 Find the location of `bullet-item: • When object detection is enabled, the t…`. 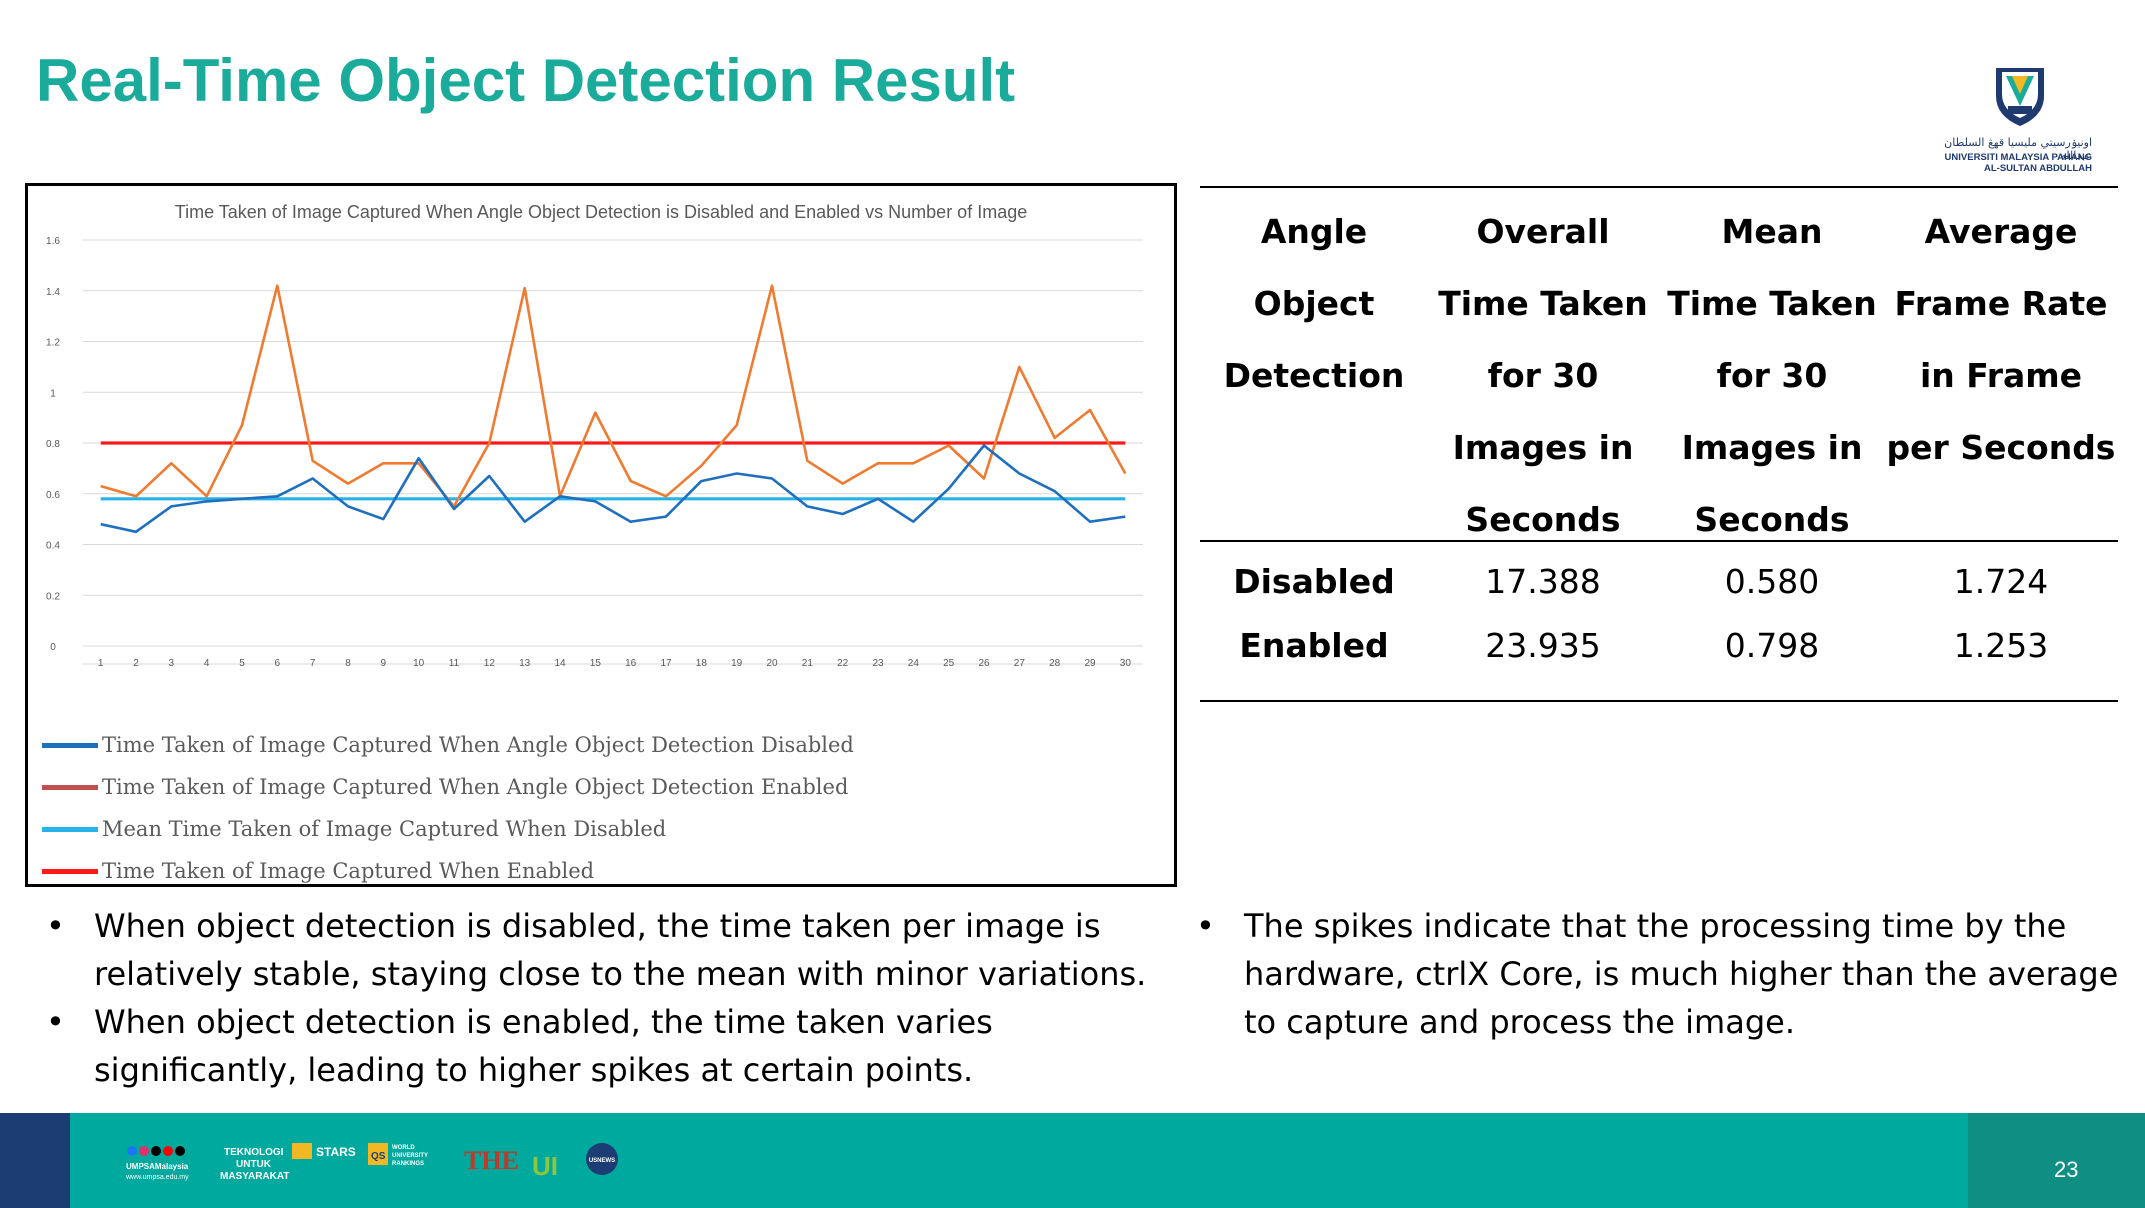

bullet-item: • When object detection is enabled, the t… is located at coordinates (611, 1046).